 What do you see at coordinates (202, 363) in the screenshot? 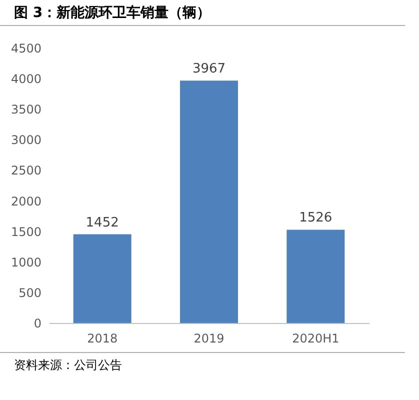
I see `text: 资料来源：公司公告` at bounding box center [202, 363].